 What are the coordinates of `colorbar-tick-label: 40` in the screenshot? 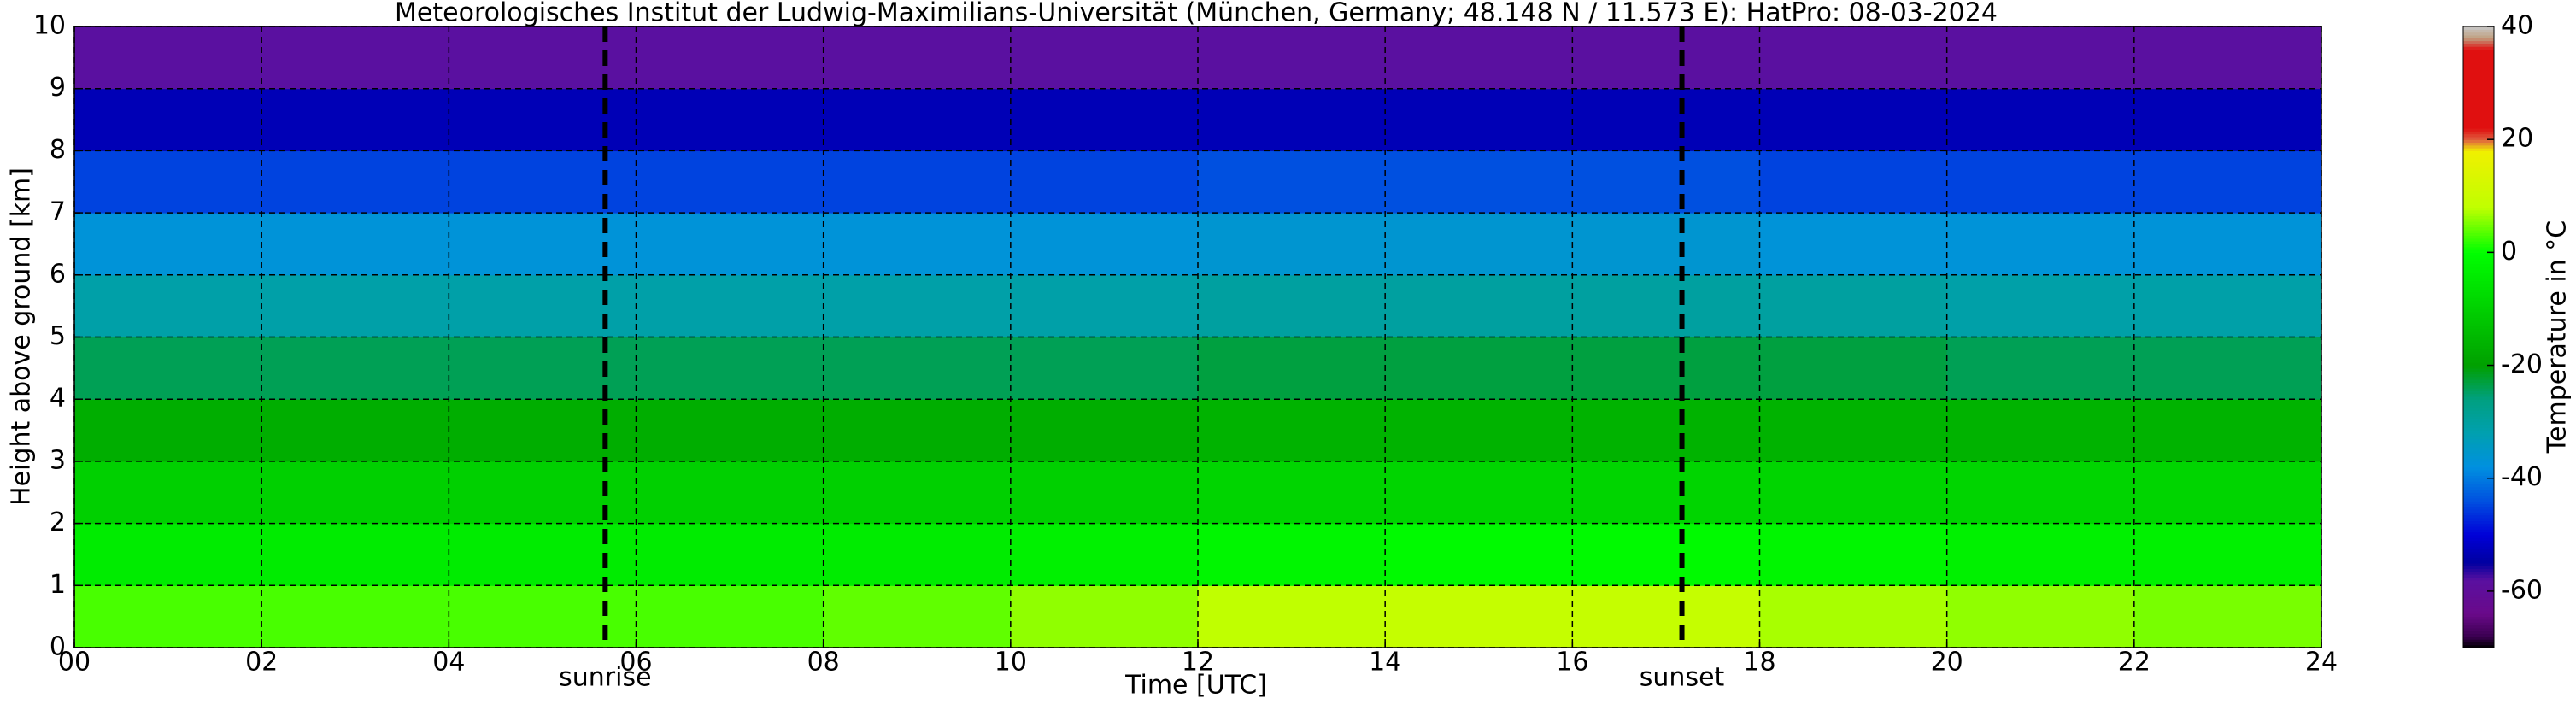 It's located at (2517, 26).